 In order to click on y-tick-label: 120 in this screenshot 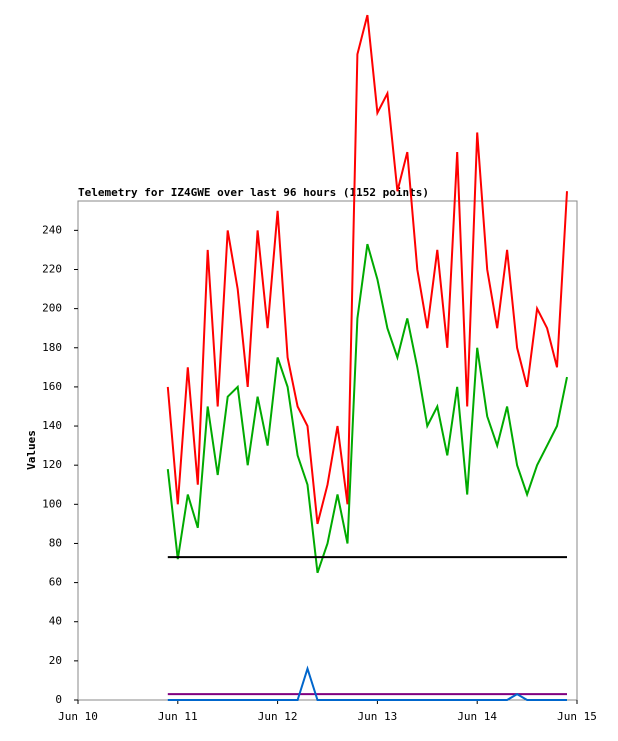, I will do `click(52, 464)`.